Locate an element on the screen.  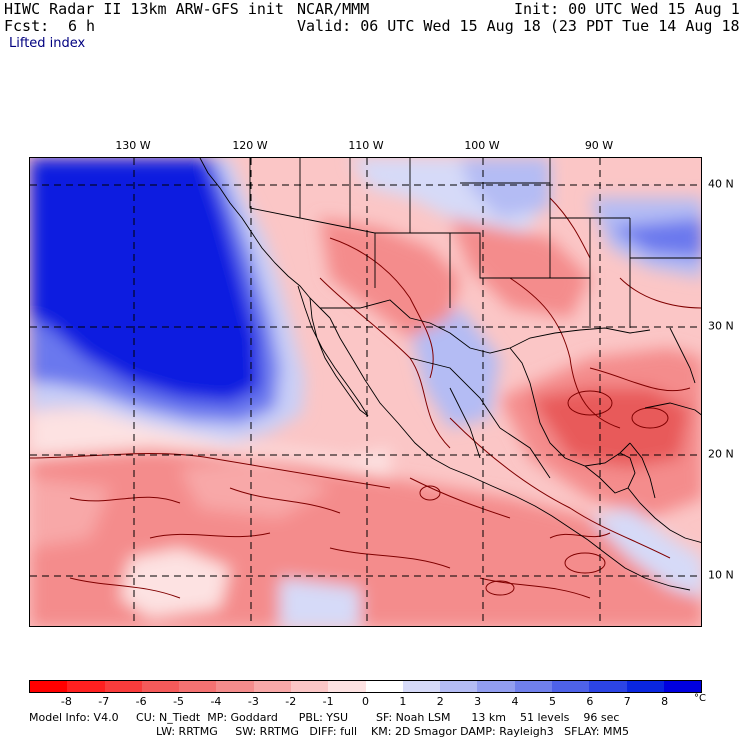
lon-label-110w: 110 W is located at coordinates (366, 145).